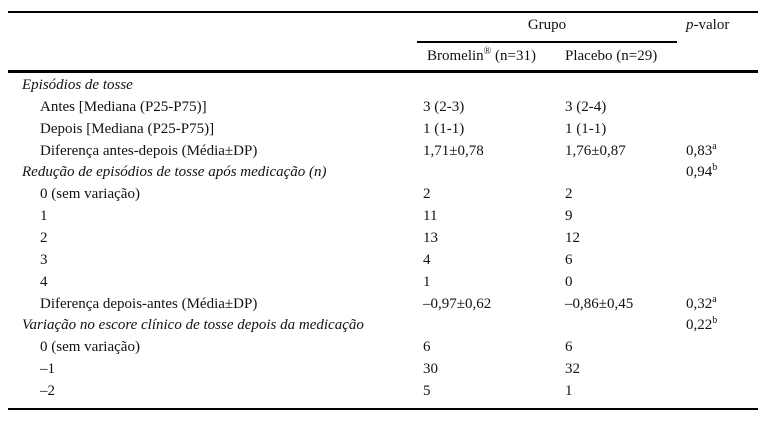 The image size is (766, 423). I want to click on row-label: 2, so click(44, 238).